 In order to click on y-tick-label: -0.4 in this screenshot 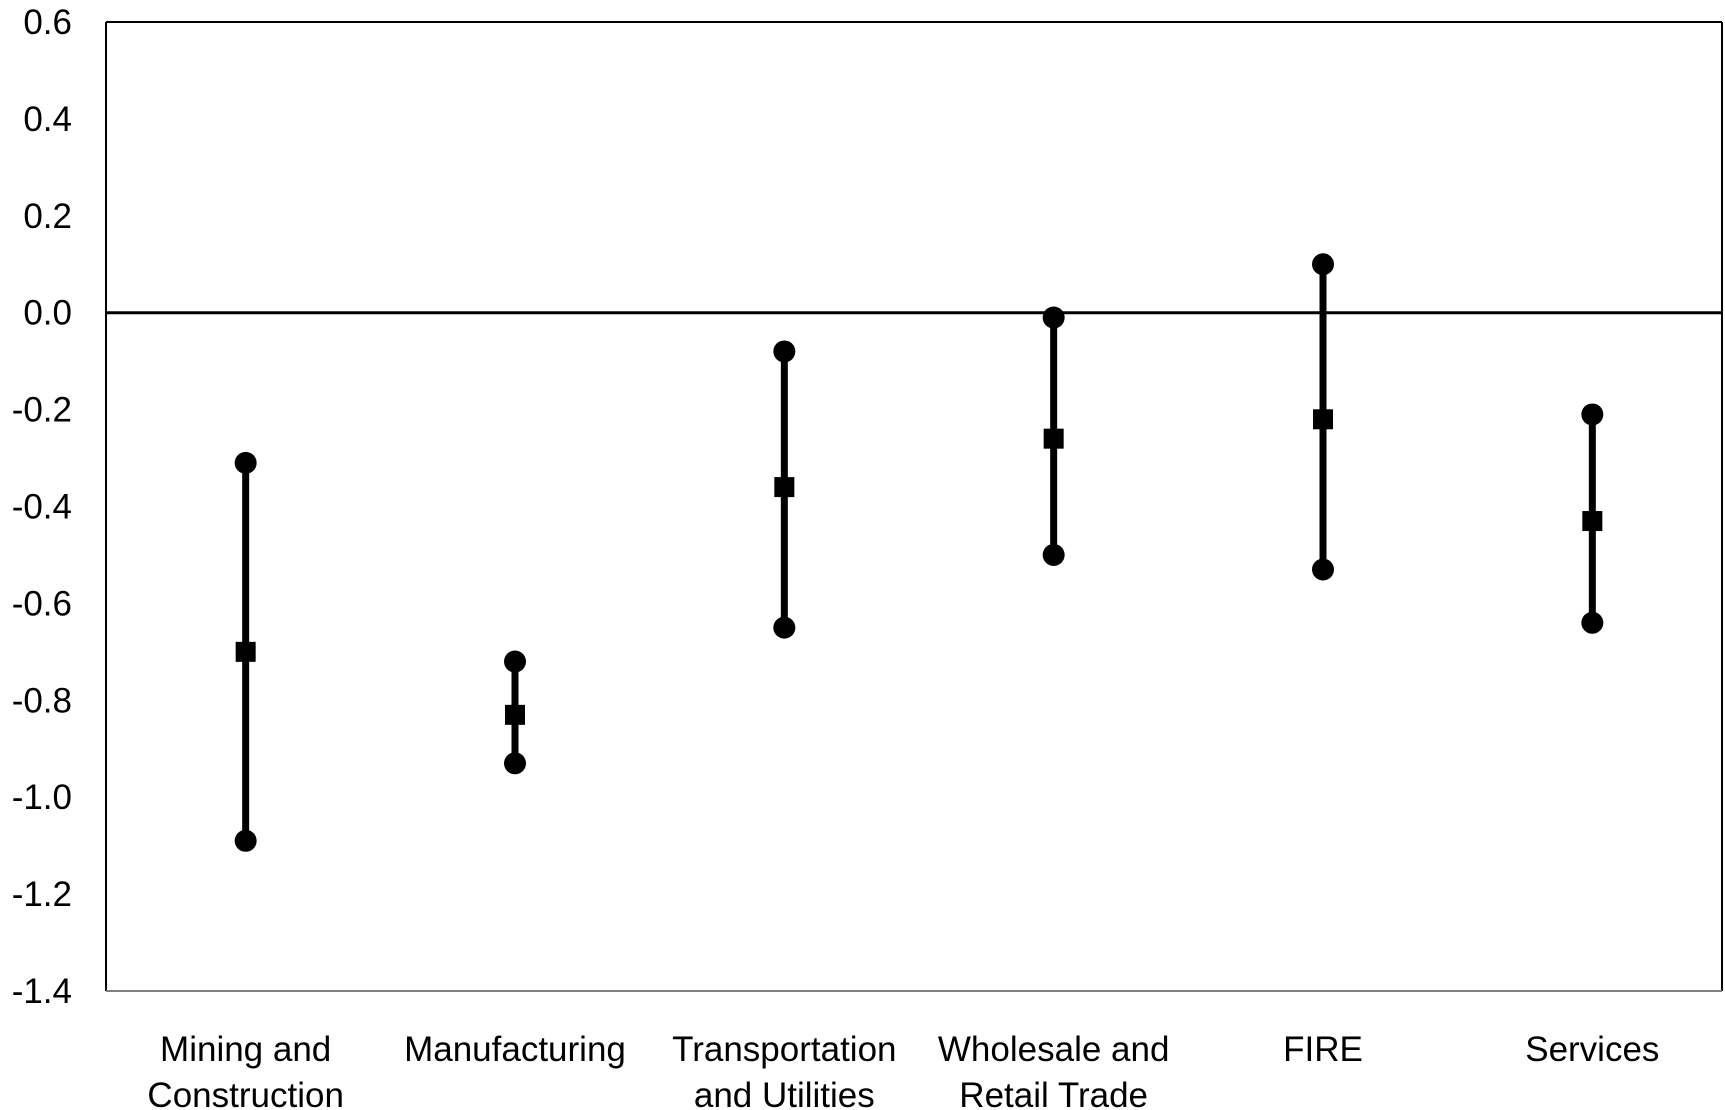, I will do `click(42, 507)`.